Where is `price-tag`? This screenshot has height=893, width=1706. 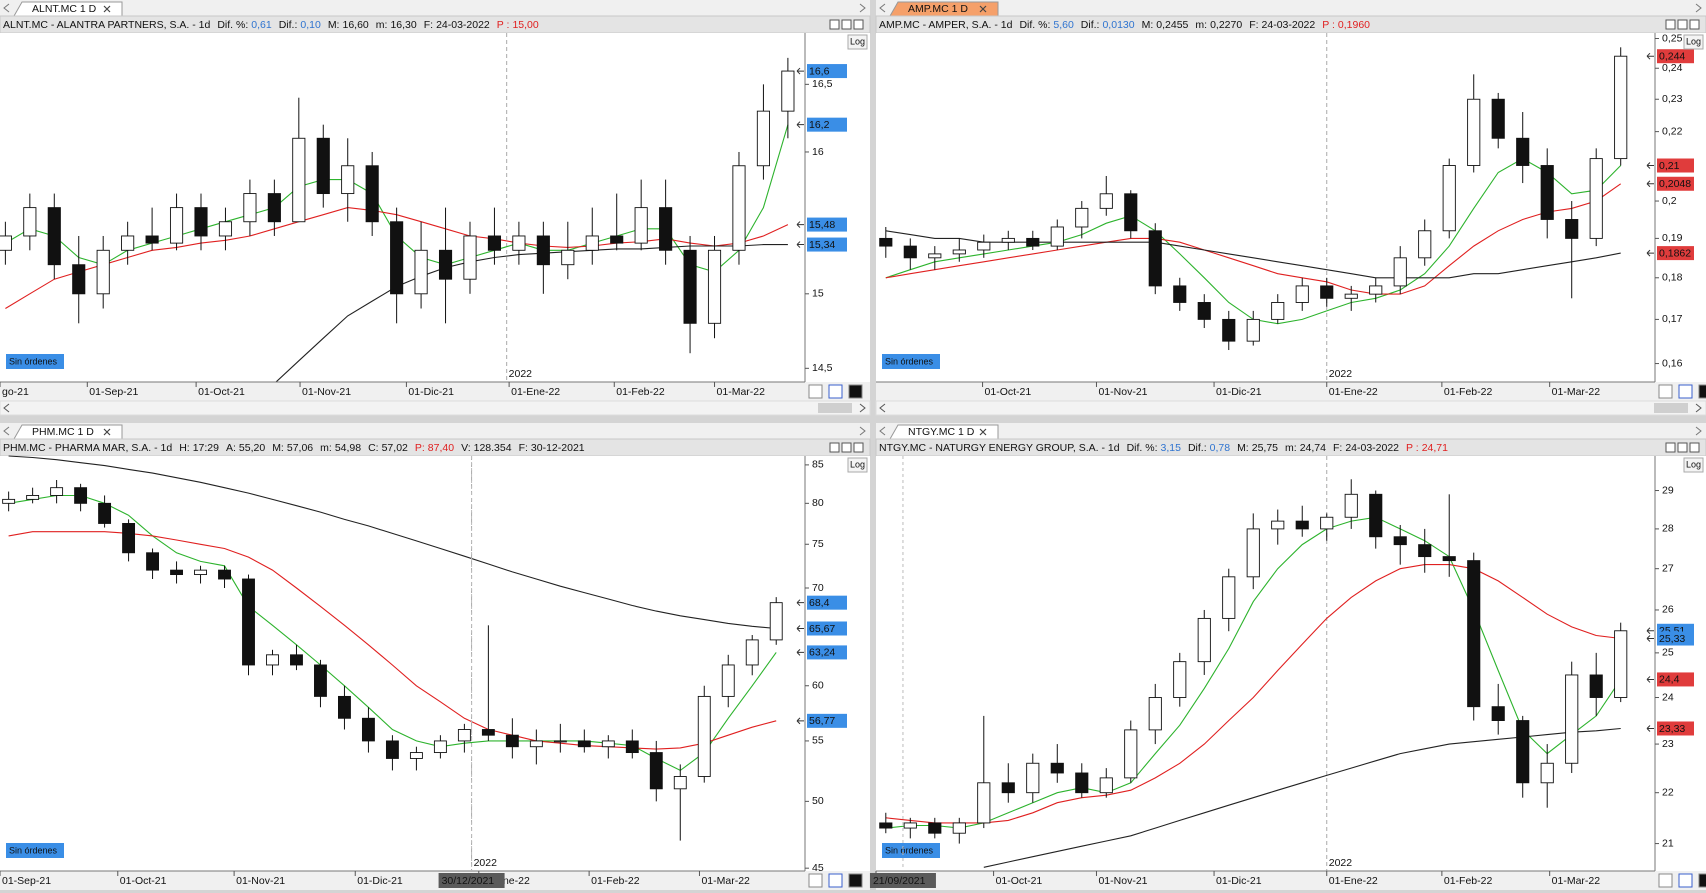
price-tag is located at coordinates (1675, 728).